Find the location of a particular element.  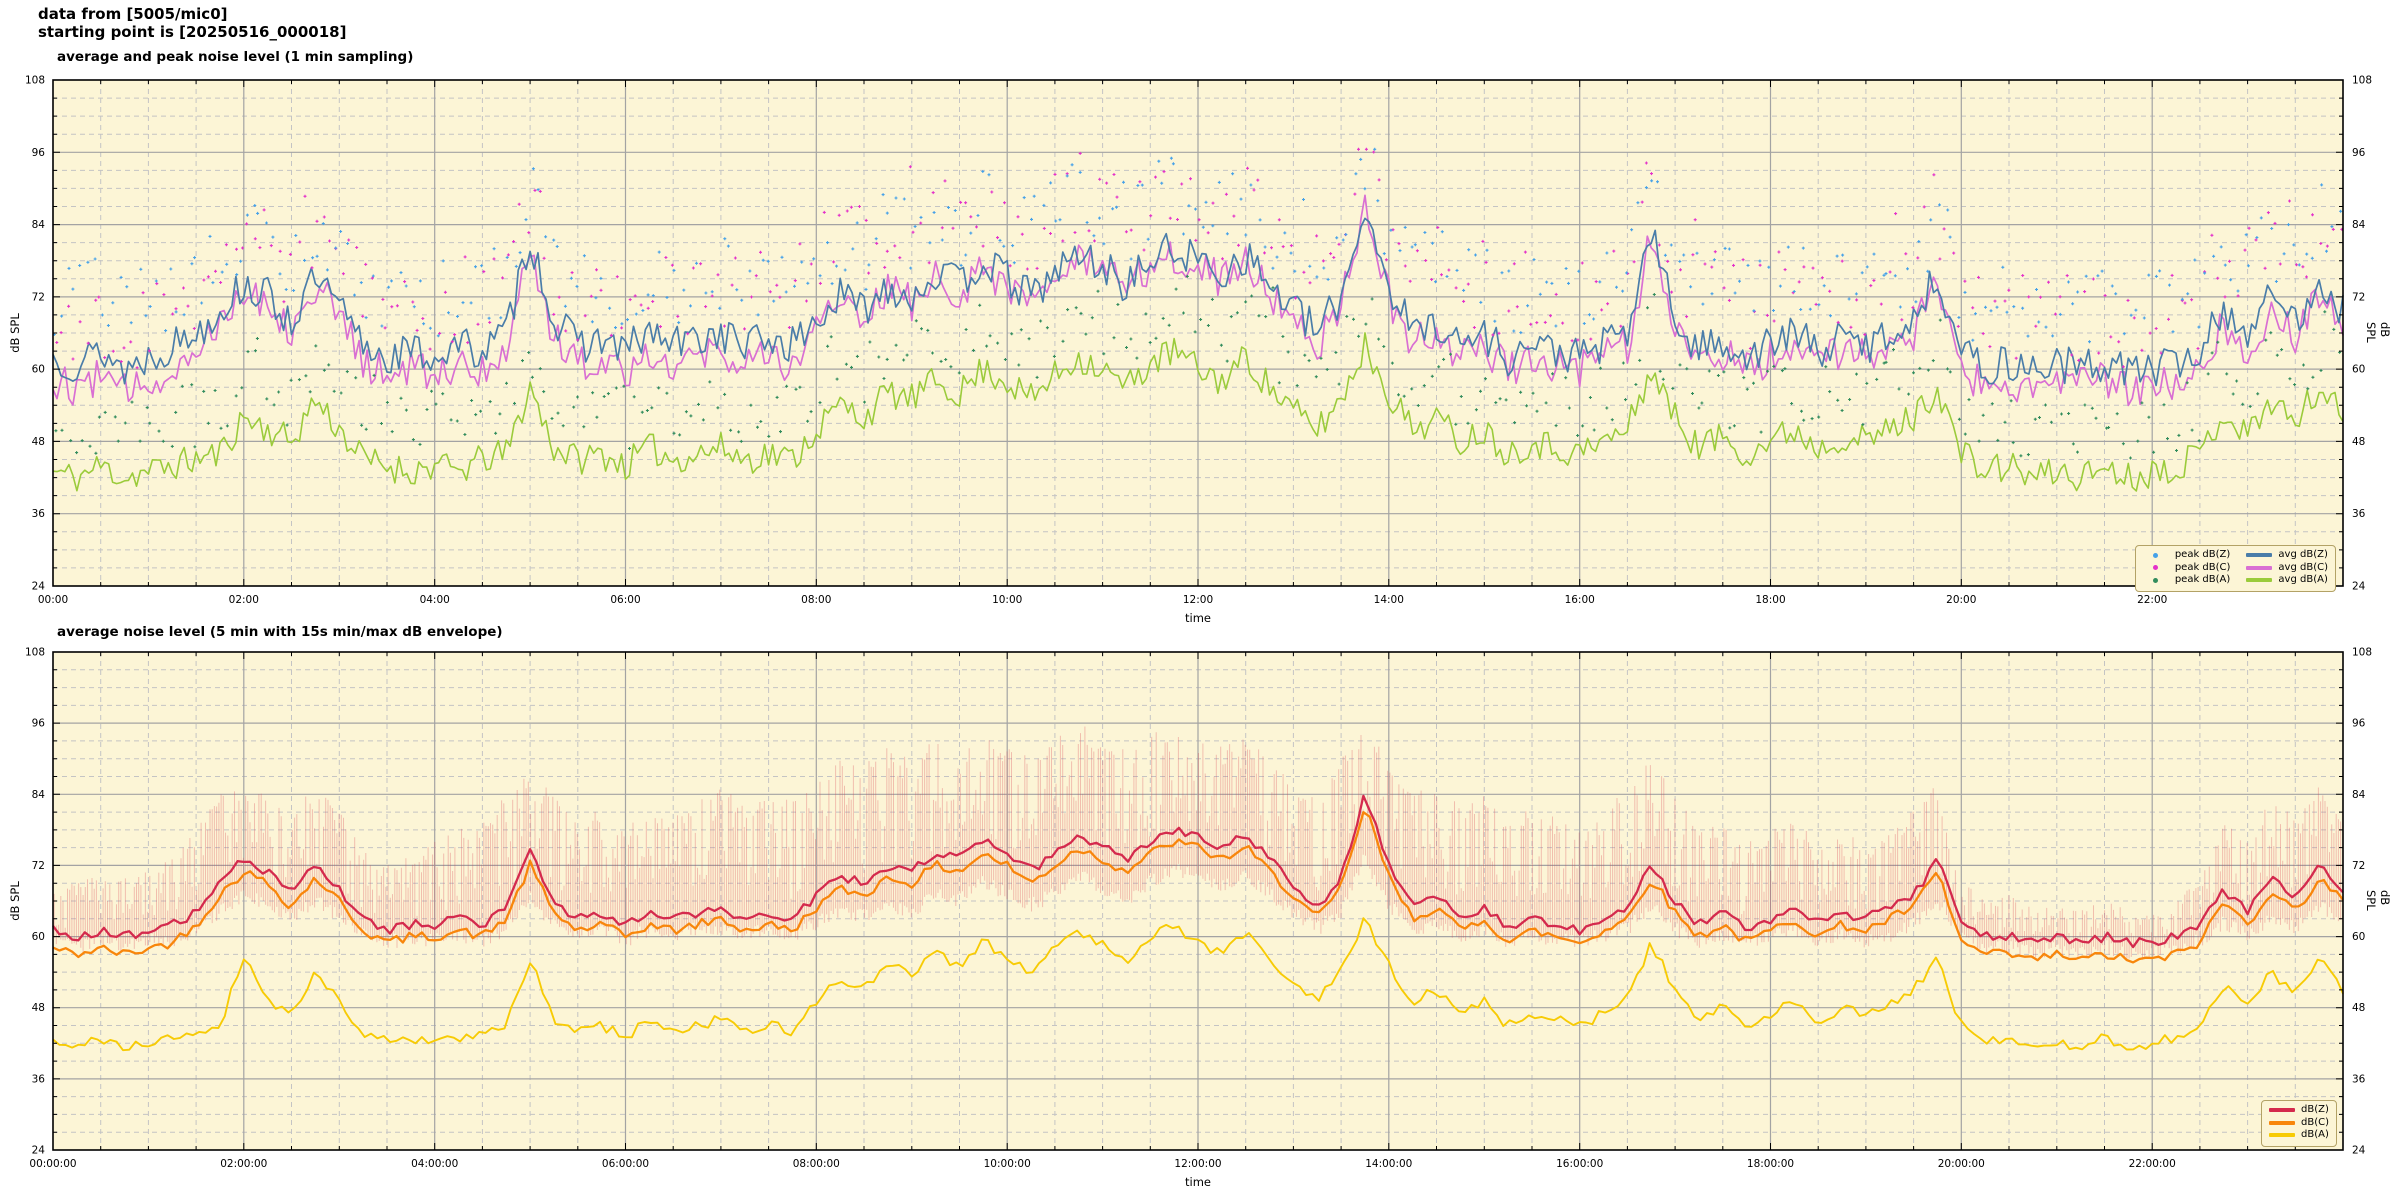

x-tick-label: 04:00:00 is located at coordinates (434, 1164).